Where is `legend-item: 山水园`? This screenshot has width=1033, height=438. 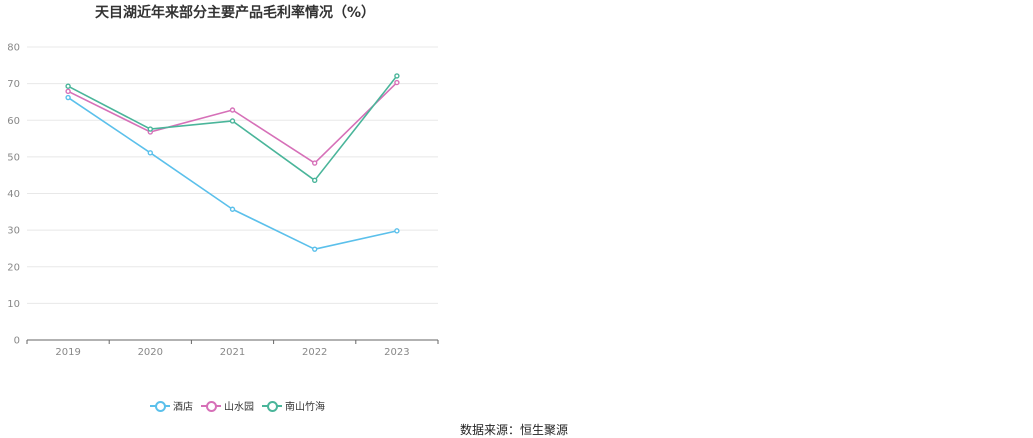 legend-item: 山水园 is located at coordinates (227, 405).